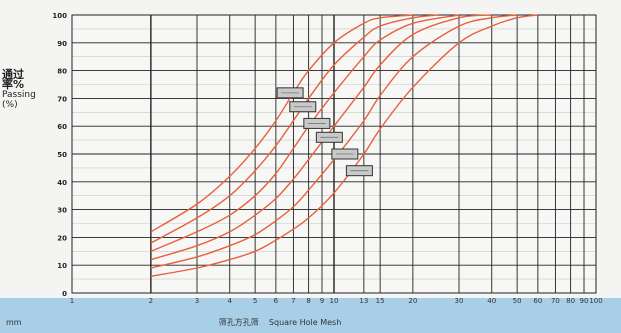  What do you see at coordinates (412, 301) in the screenshot?
I see `x-tick-label: 20` at bounding box center [412, 301].